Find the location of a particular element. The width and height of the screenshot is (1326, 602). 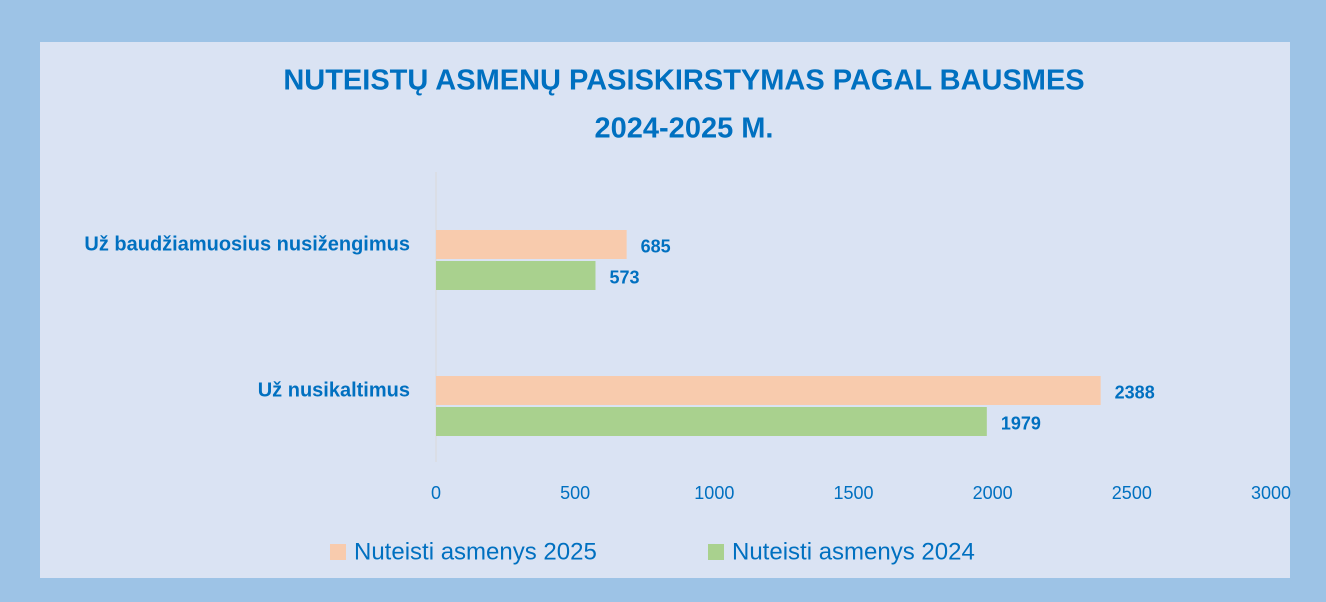

legend-label: Nuteisti asmenys 2025 is located at coordinates (475, 551).